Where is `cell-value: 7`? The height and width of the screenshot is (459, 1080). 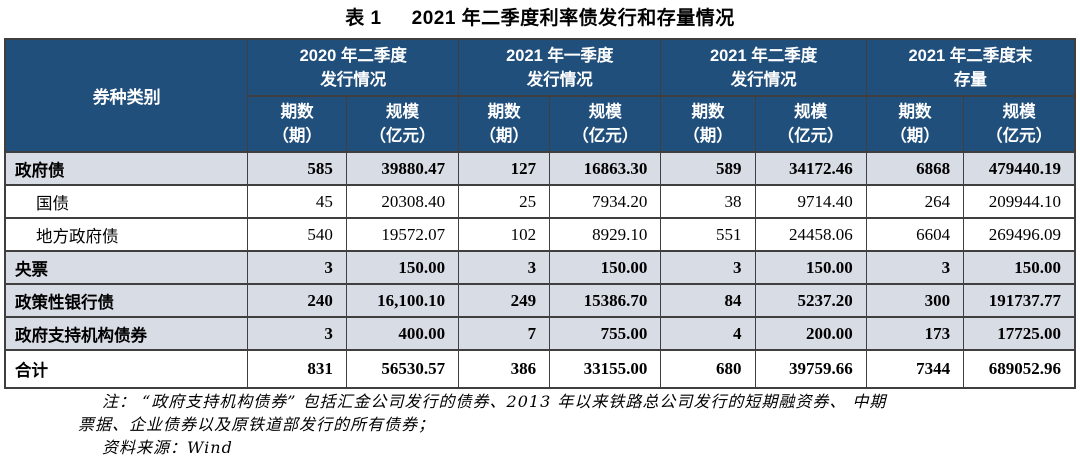
cell-value: 7 is located at coordinates (504, 333).